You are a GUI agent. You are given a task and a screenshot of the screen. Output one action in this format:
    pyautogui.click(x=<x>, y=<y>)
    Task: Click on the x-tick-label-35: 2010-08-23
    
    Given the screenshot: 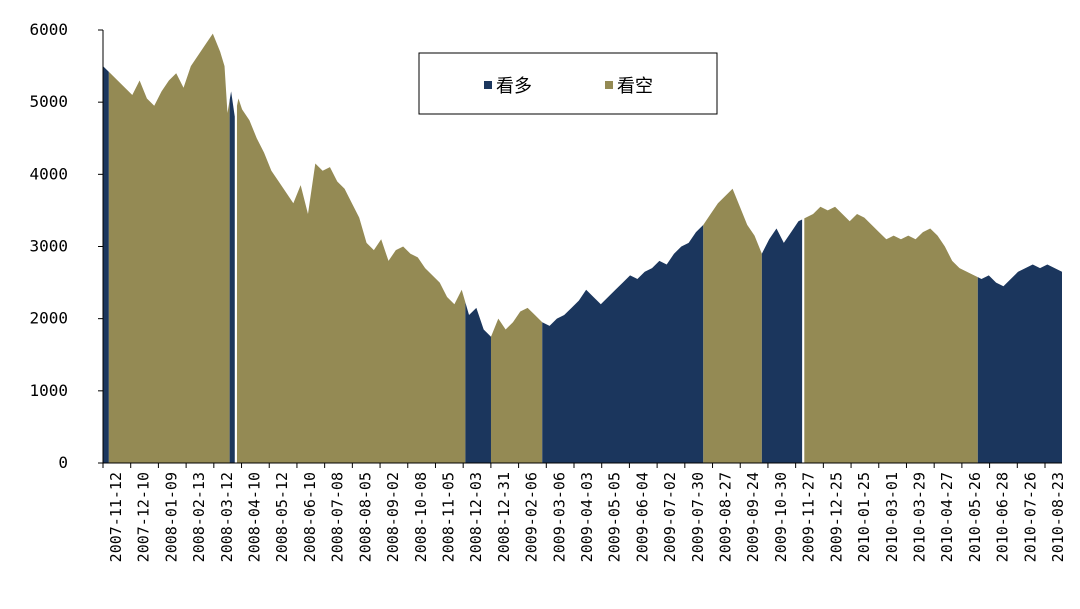 What is the action you would take?
    pyautogui.click(x=1058, y=517)
    